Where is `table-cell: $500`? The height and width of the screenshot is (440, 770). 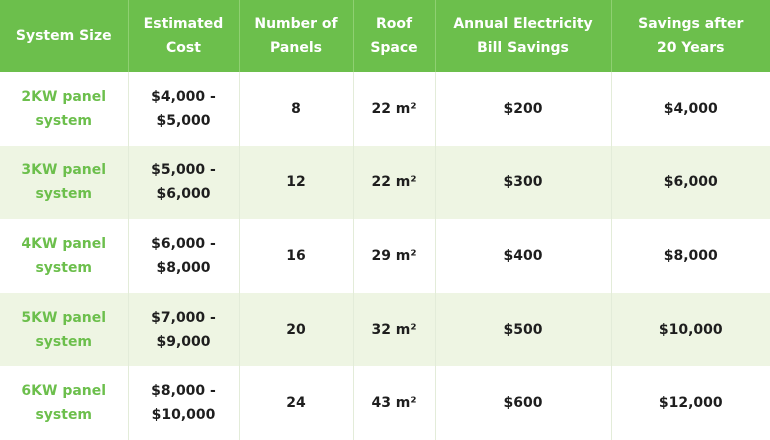
table-cell: $500 is located at coordinates (522, 329).